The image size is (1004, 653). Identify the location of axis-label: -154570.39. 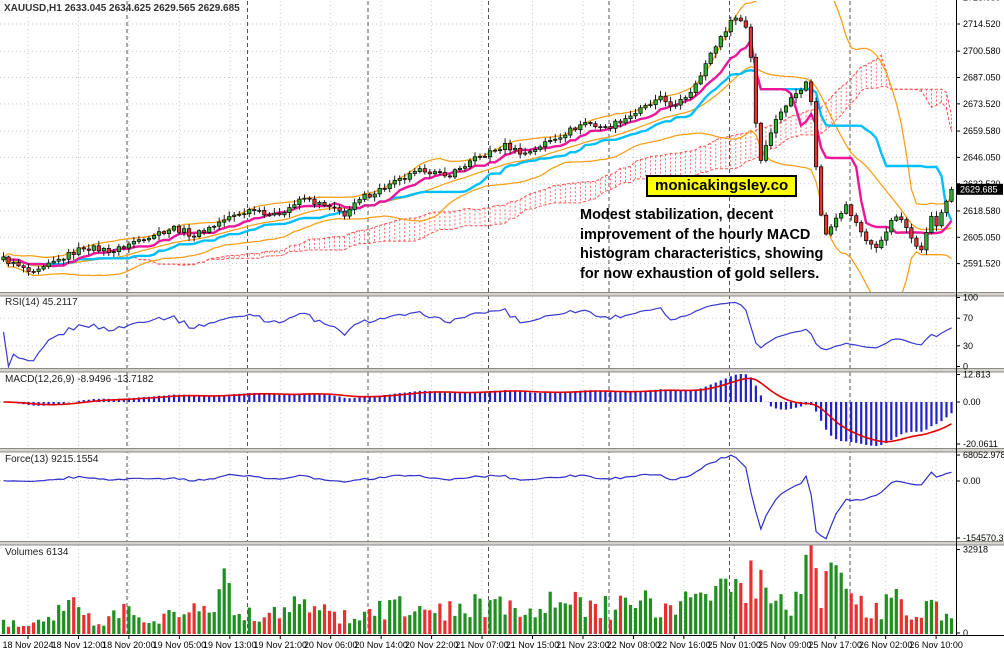
(983, 538).